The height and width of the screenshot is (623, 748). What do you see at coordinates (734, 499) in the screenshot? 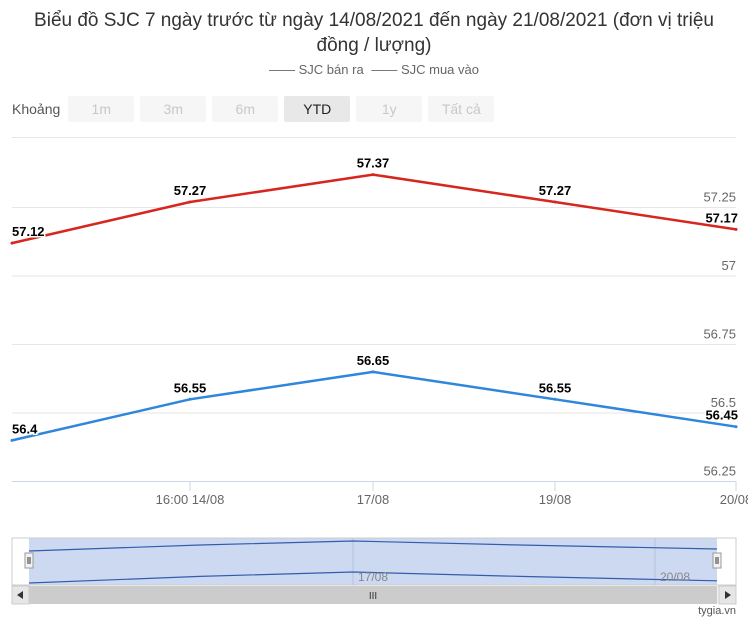
I see `x-tick-label: 20/08` at bounding box center [734, 499].